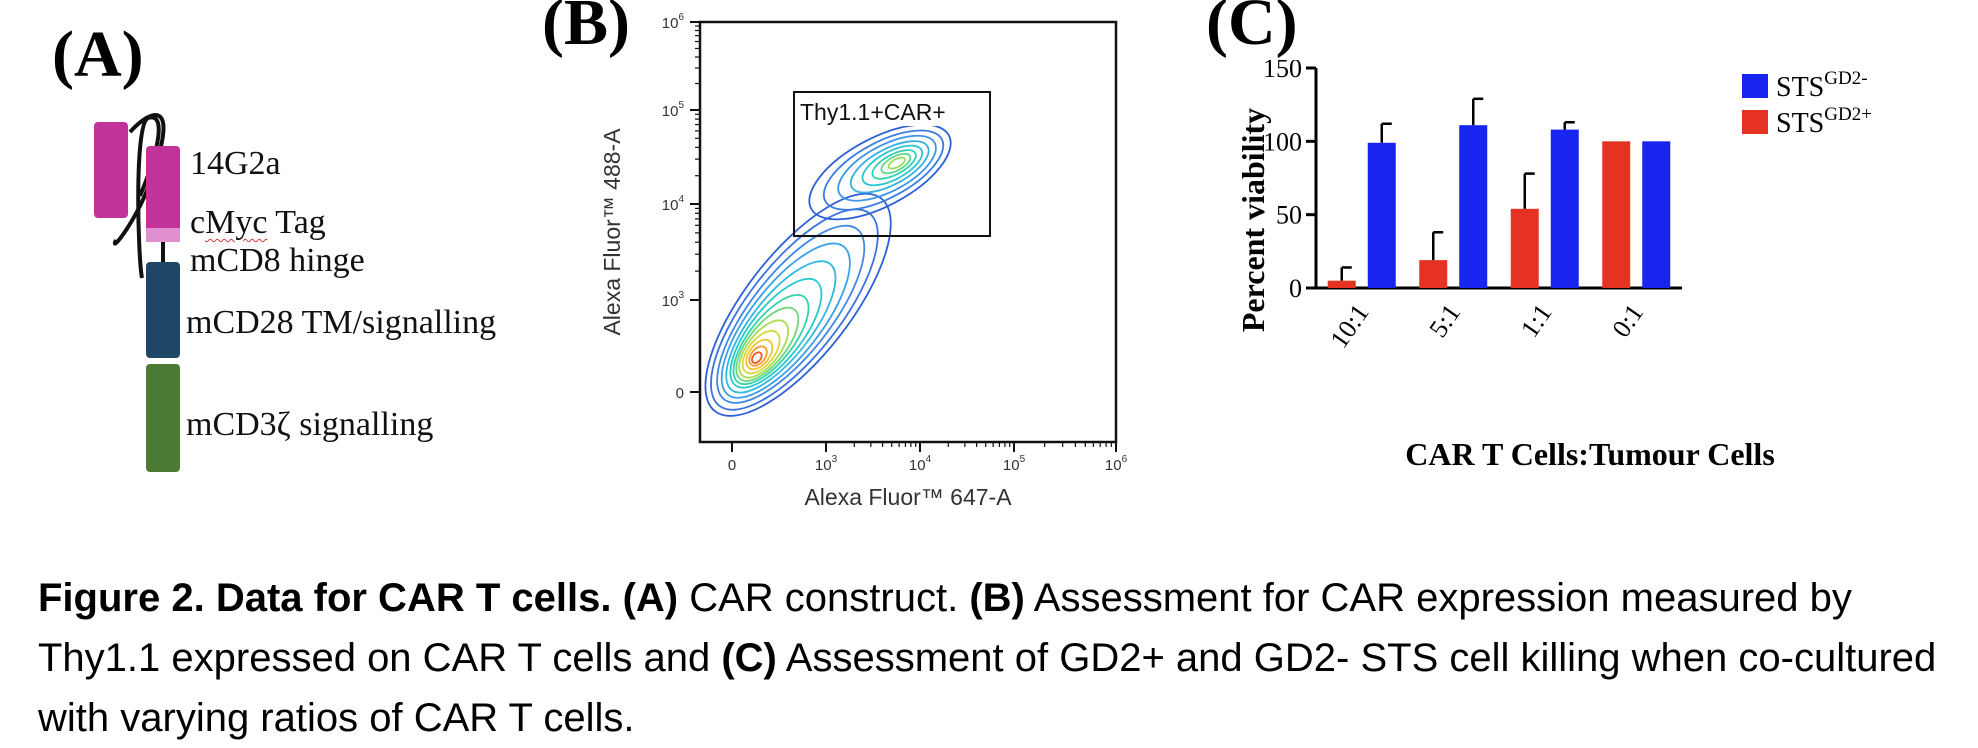 Image resolution: width=1978 pixels, height=748 pixels. I want to click on caption-c-label: (C), so click(749, 658).